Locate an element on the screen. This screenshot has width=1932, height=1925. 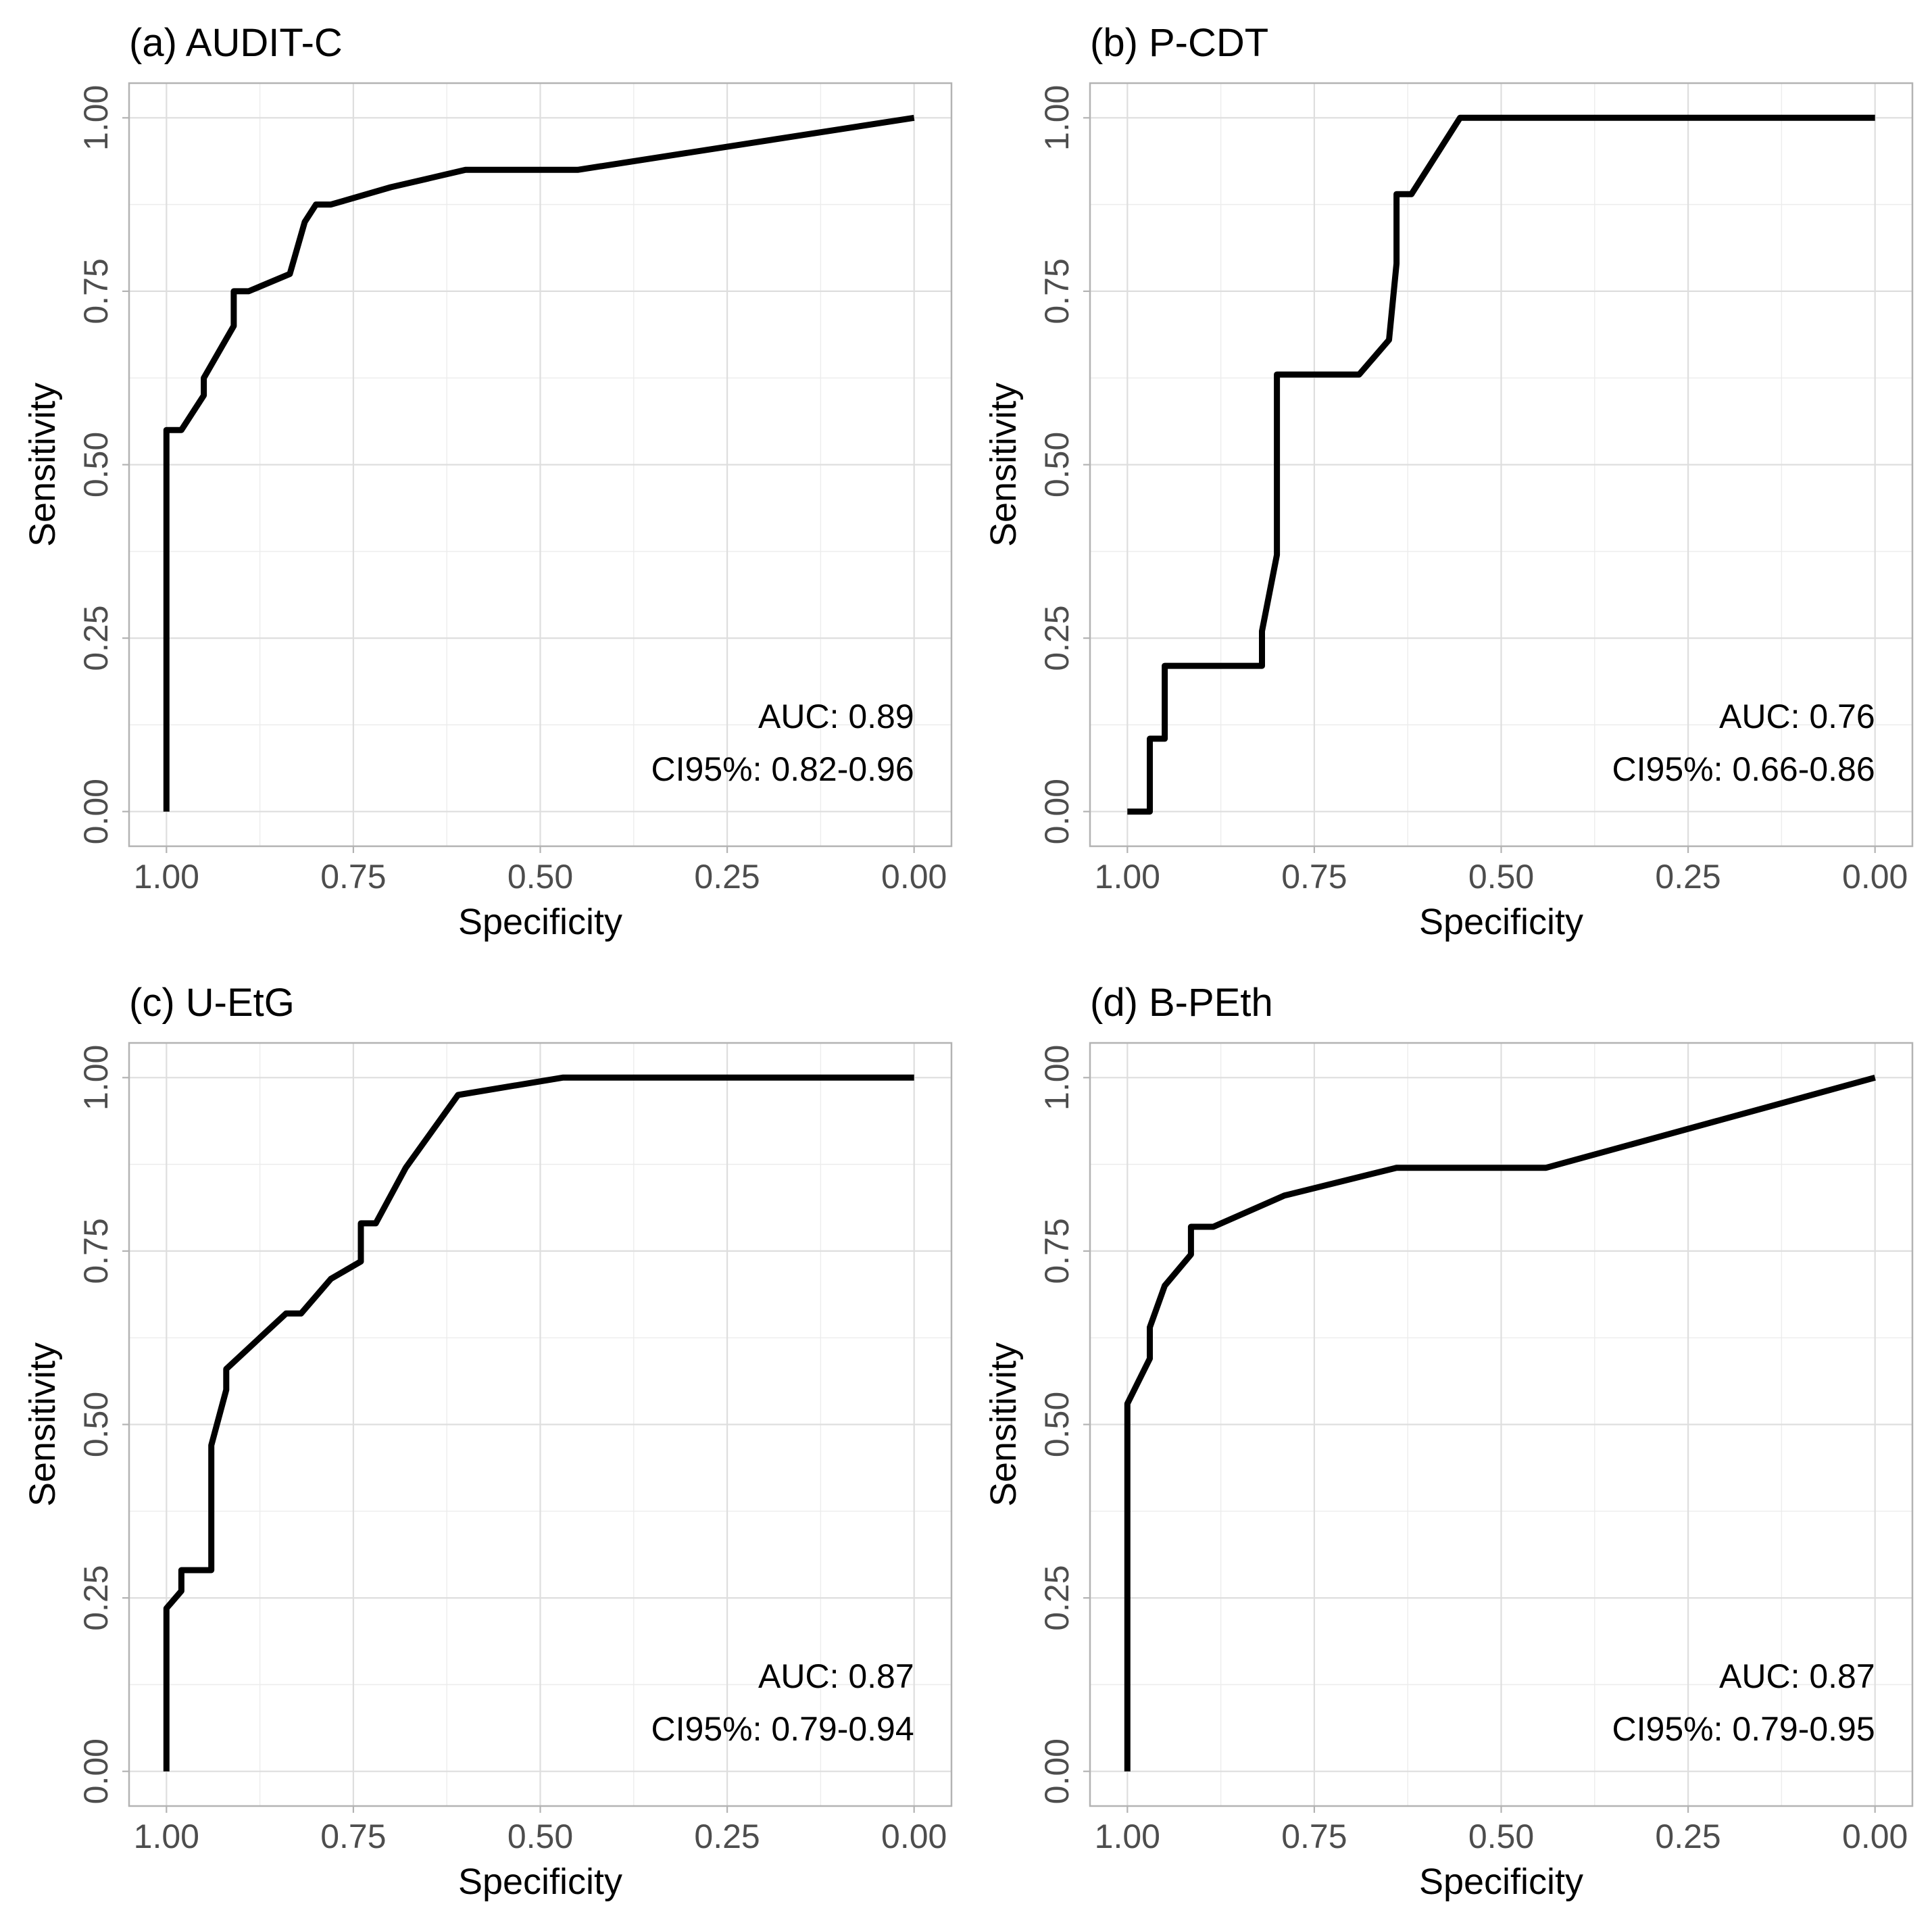
panel-title: (a) AUDIT-C is located at coordinates (236, 43).